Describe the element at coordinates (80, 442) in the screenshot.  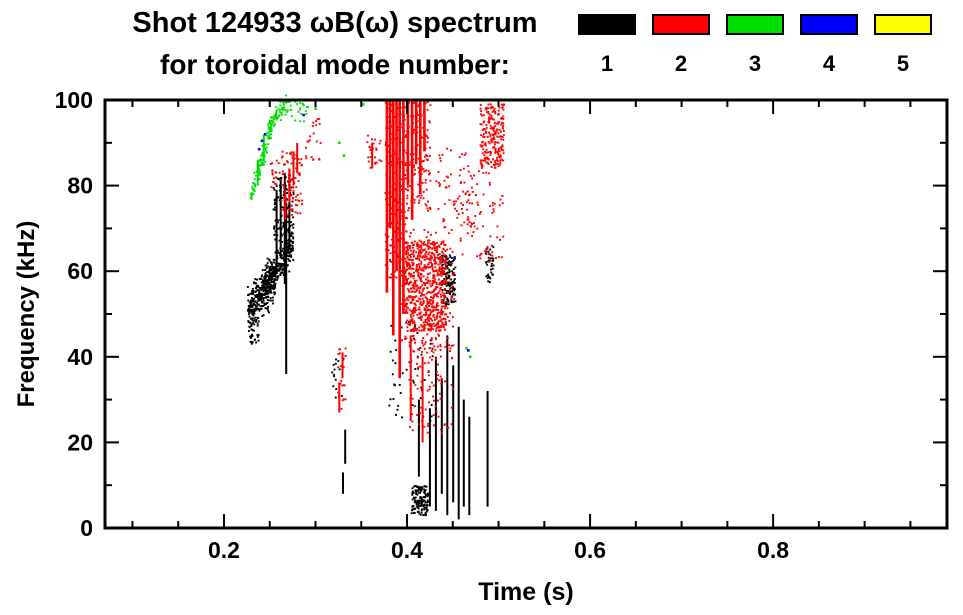
I see `y-tick-label: 20` at that location.